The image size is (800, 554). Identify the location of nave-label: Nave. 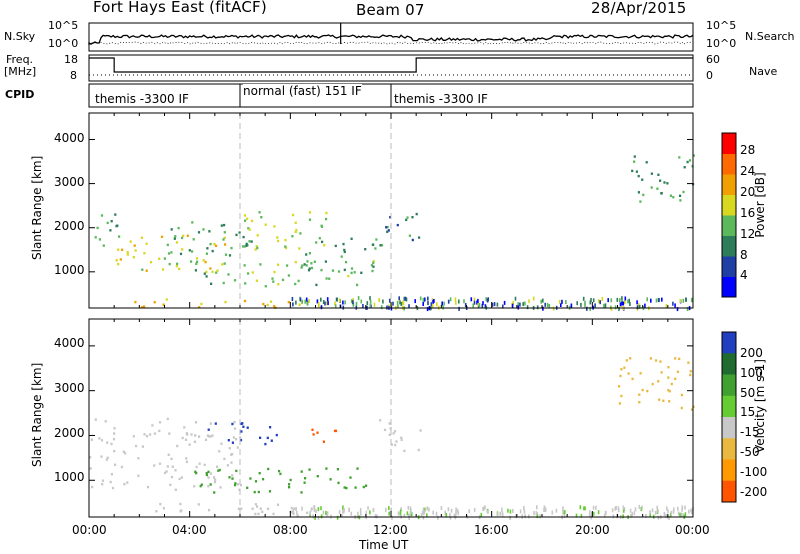
(763, 71).